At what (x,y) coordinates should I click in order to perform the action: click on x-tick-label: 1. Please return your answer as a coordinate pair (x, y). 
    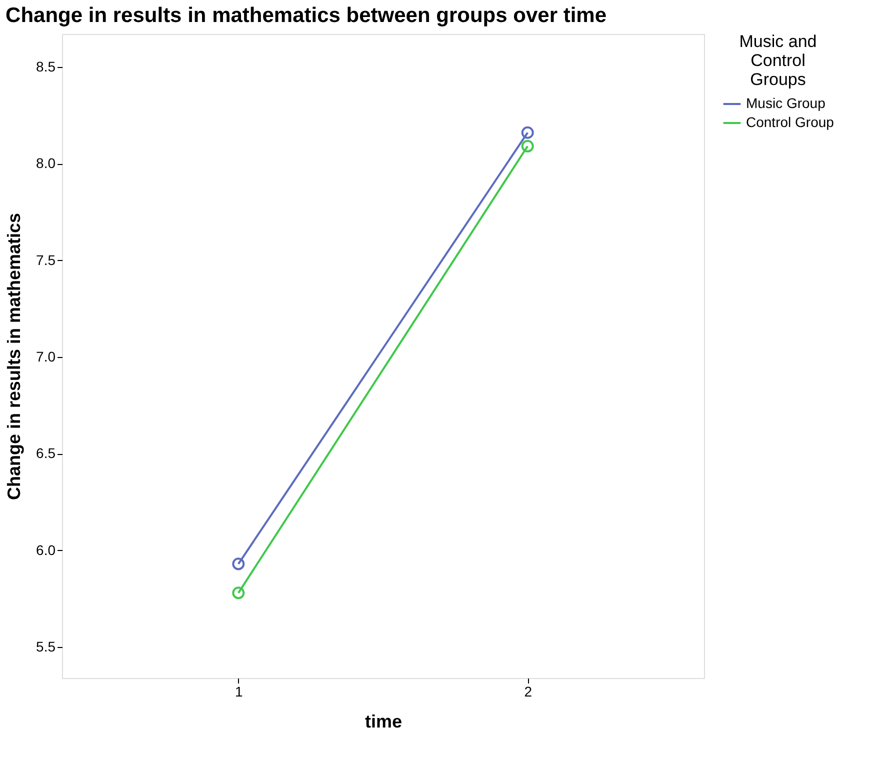
    Looking at the image, I should click on (239, 692).